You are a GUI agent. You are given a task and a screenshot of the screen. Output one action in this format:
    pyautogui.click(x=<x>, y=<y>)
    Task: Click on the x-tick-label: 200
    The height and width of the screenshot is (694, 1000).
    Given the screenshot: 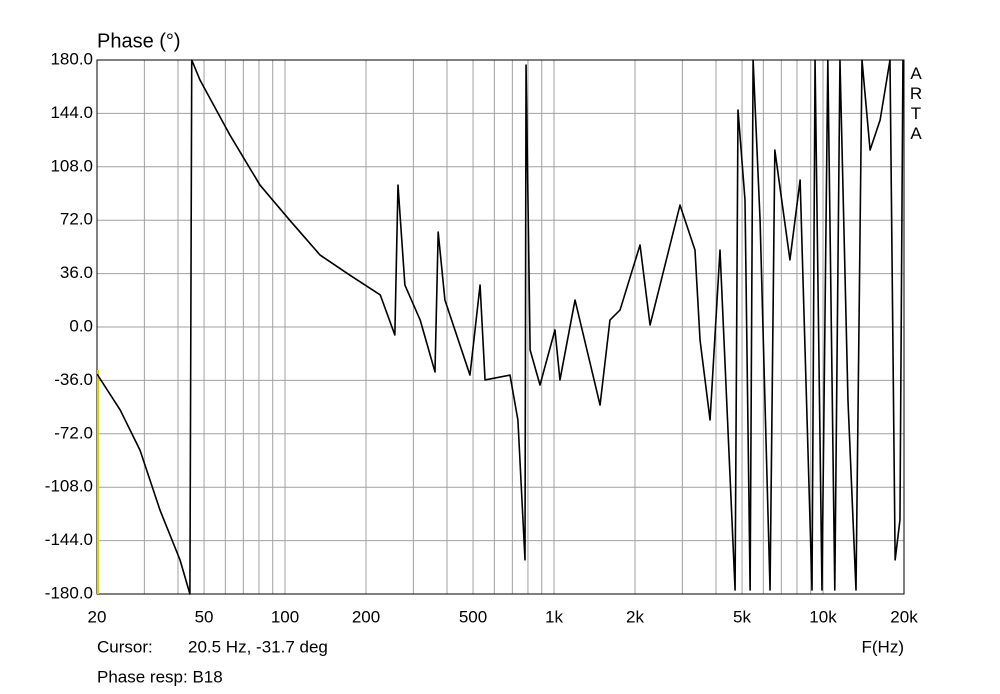 What is the action you would take?
    pyautogui.click(x=366, y=616)
    